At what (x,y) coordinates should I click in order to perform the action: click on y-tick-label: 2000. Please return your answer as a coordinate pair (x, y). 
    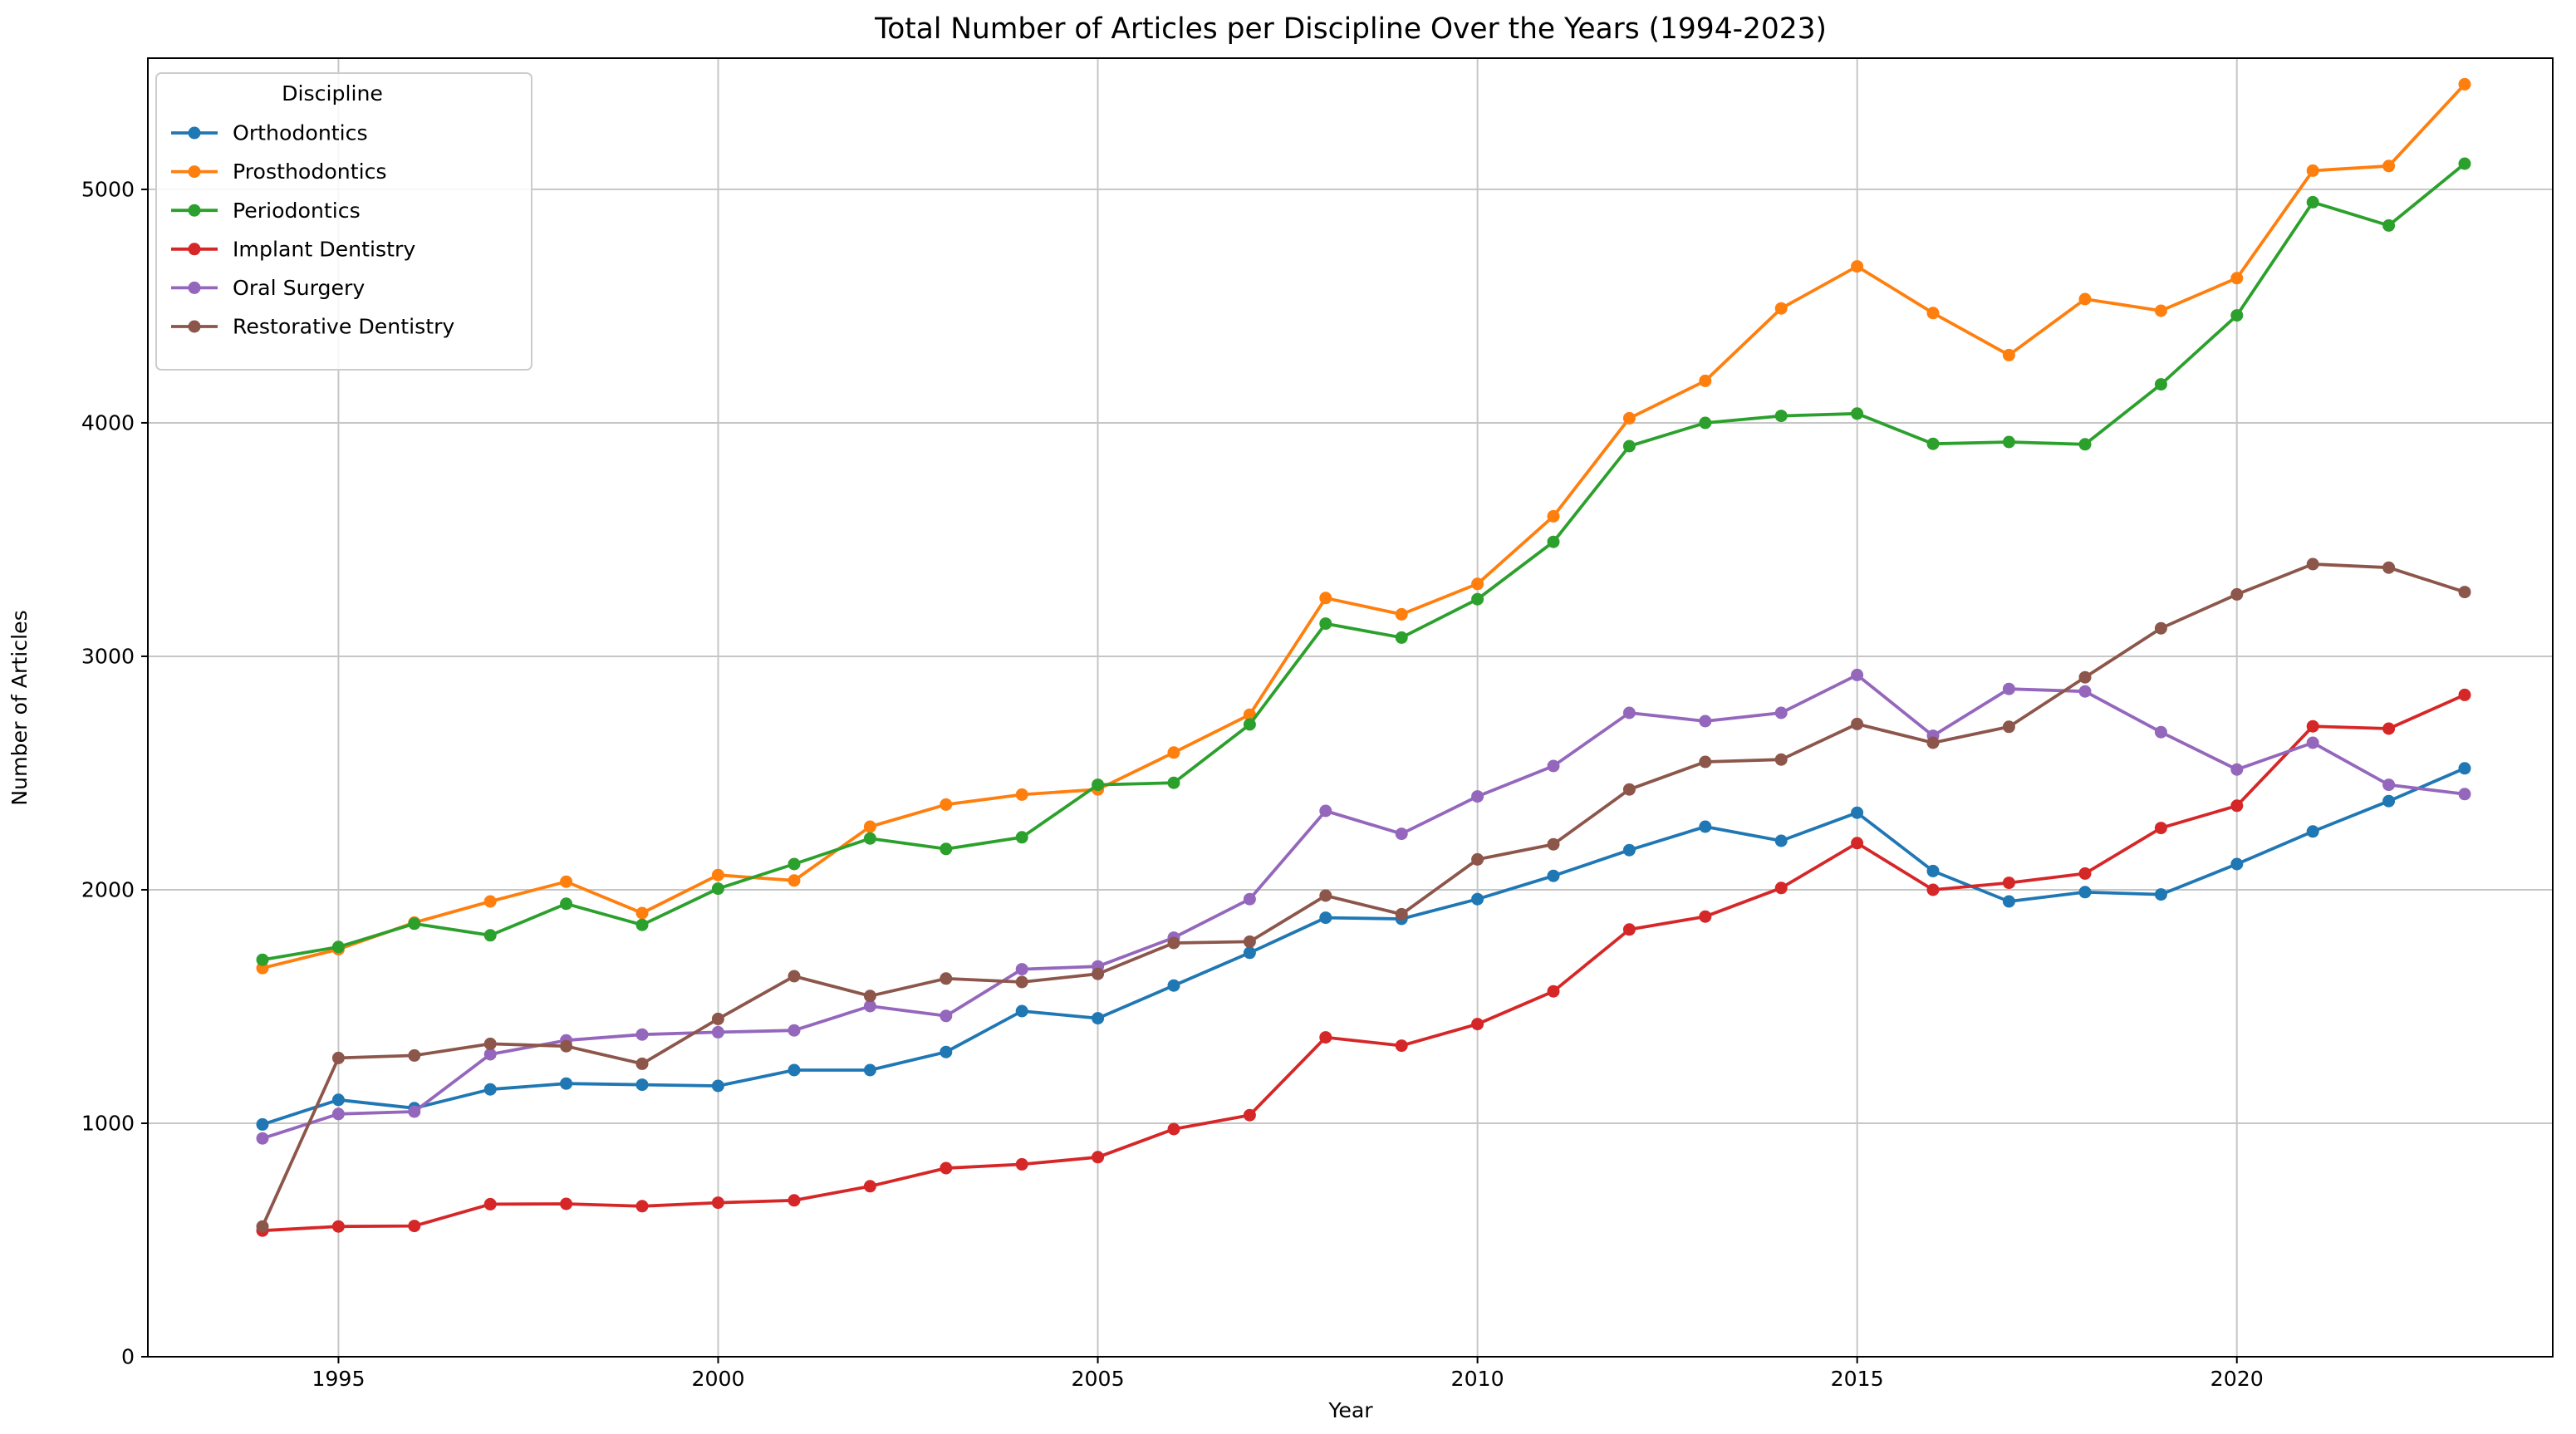
    Looking at the image, I should click on (108, 890).